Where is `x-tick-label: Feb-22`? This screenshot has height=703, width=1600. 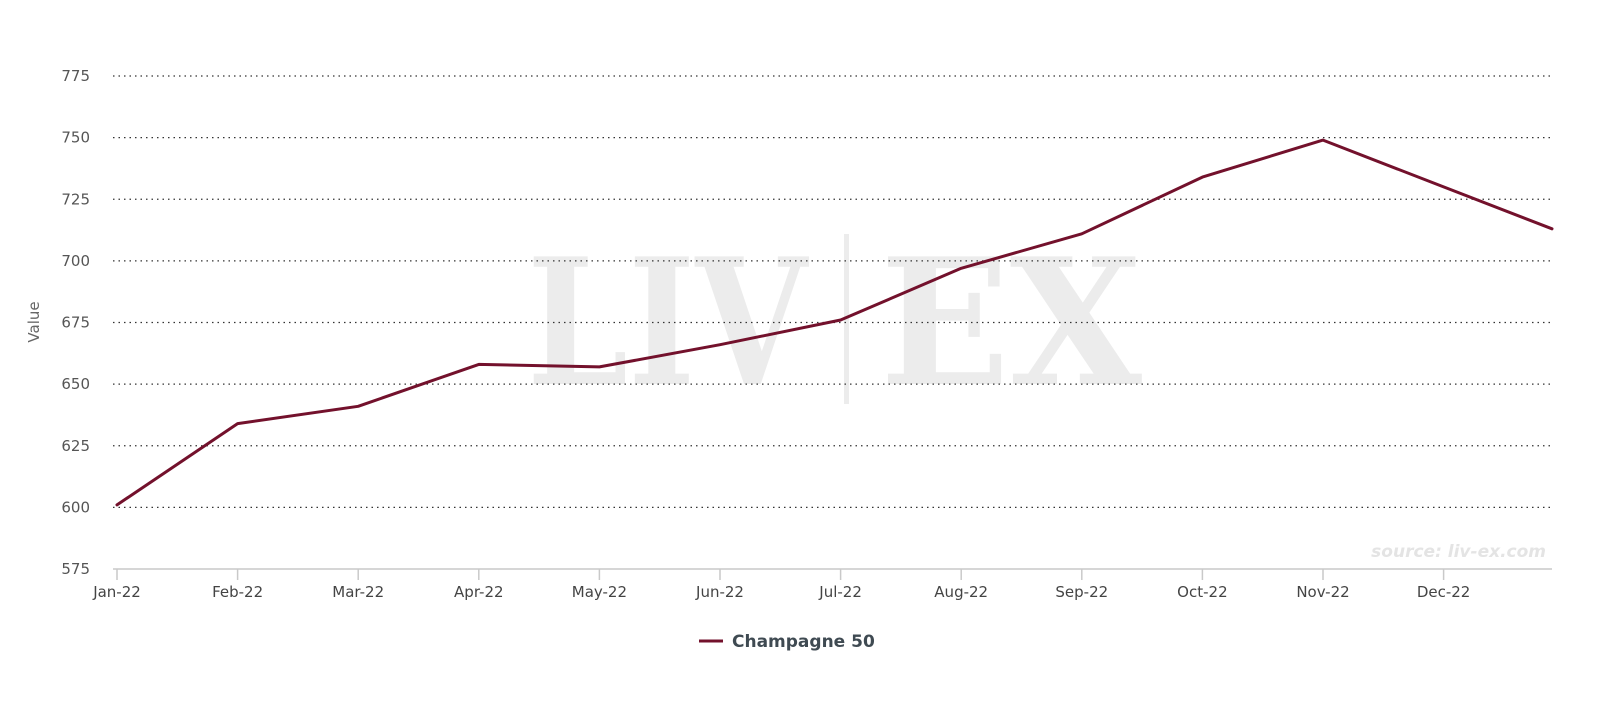 x-tick-label: Feb-22 is located at coordinates (237, 592).